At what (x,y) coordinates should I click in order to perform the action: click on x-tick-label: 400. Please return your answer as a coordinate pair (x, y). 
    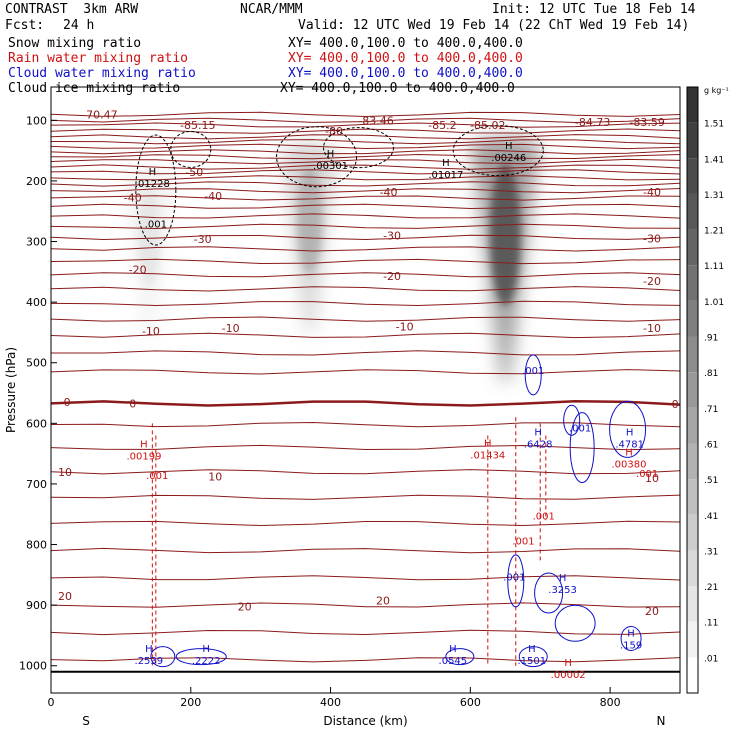
    Looking at the image, I should click on (330, 702).